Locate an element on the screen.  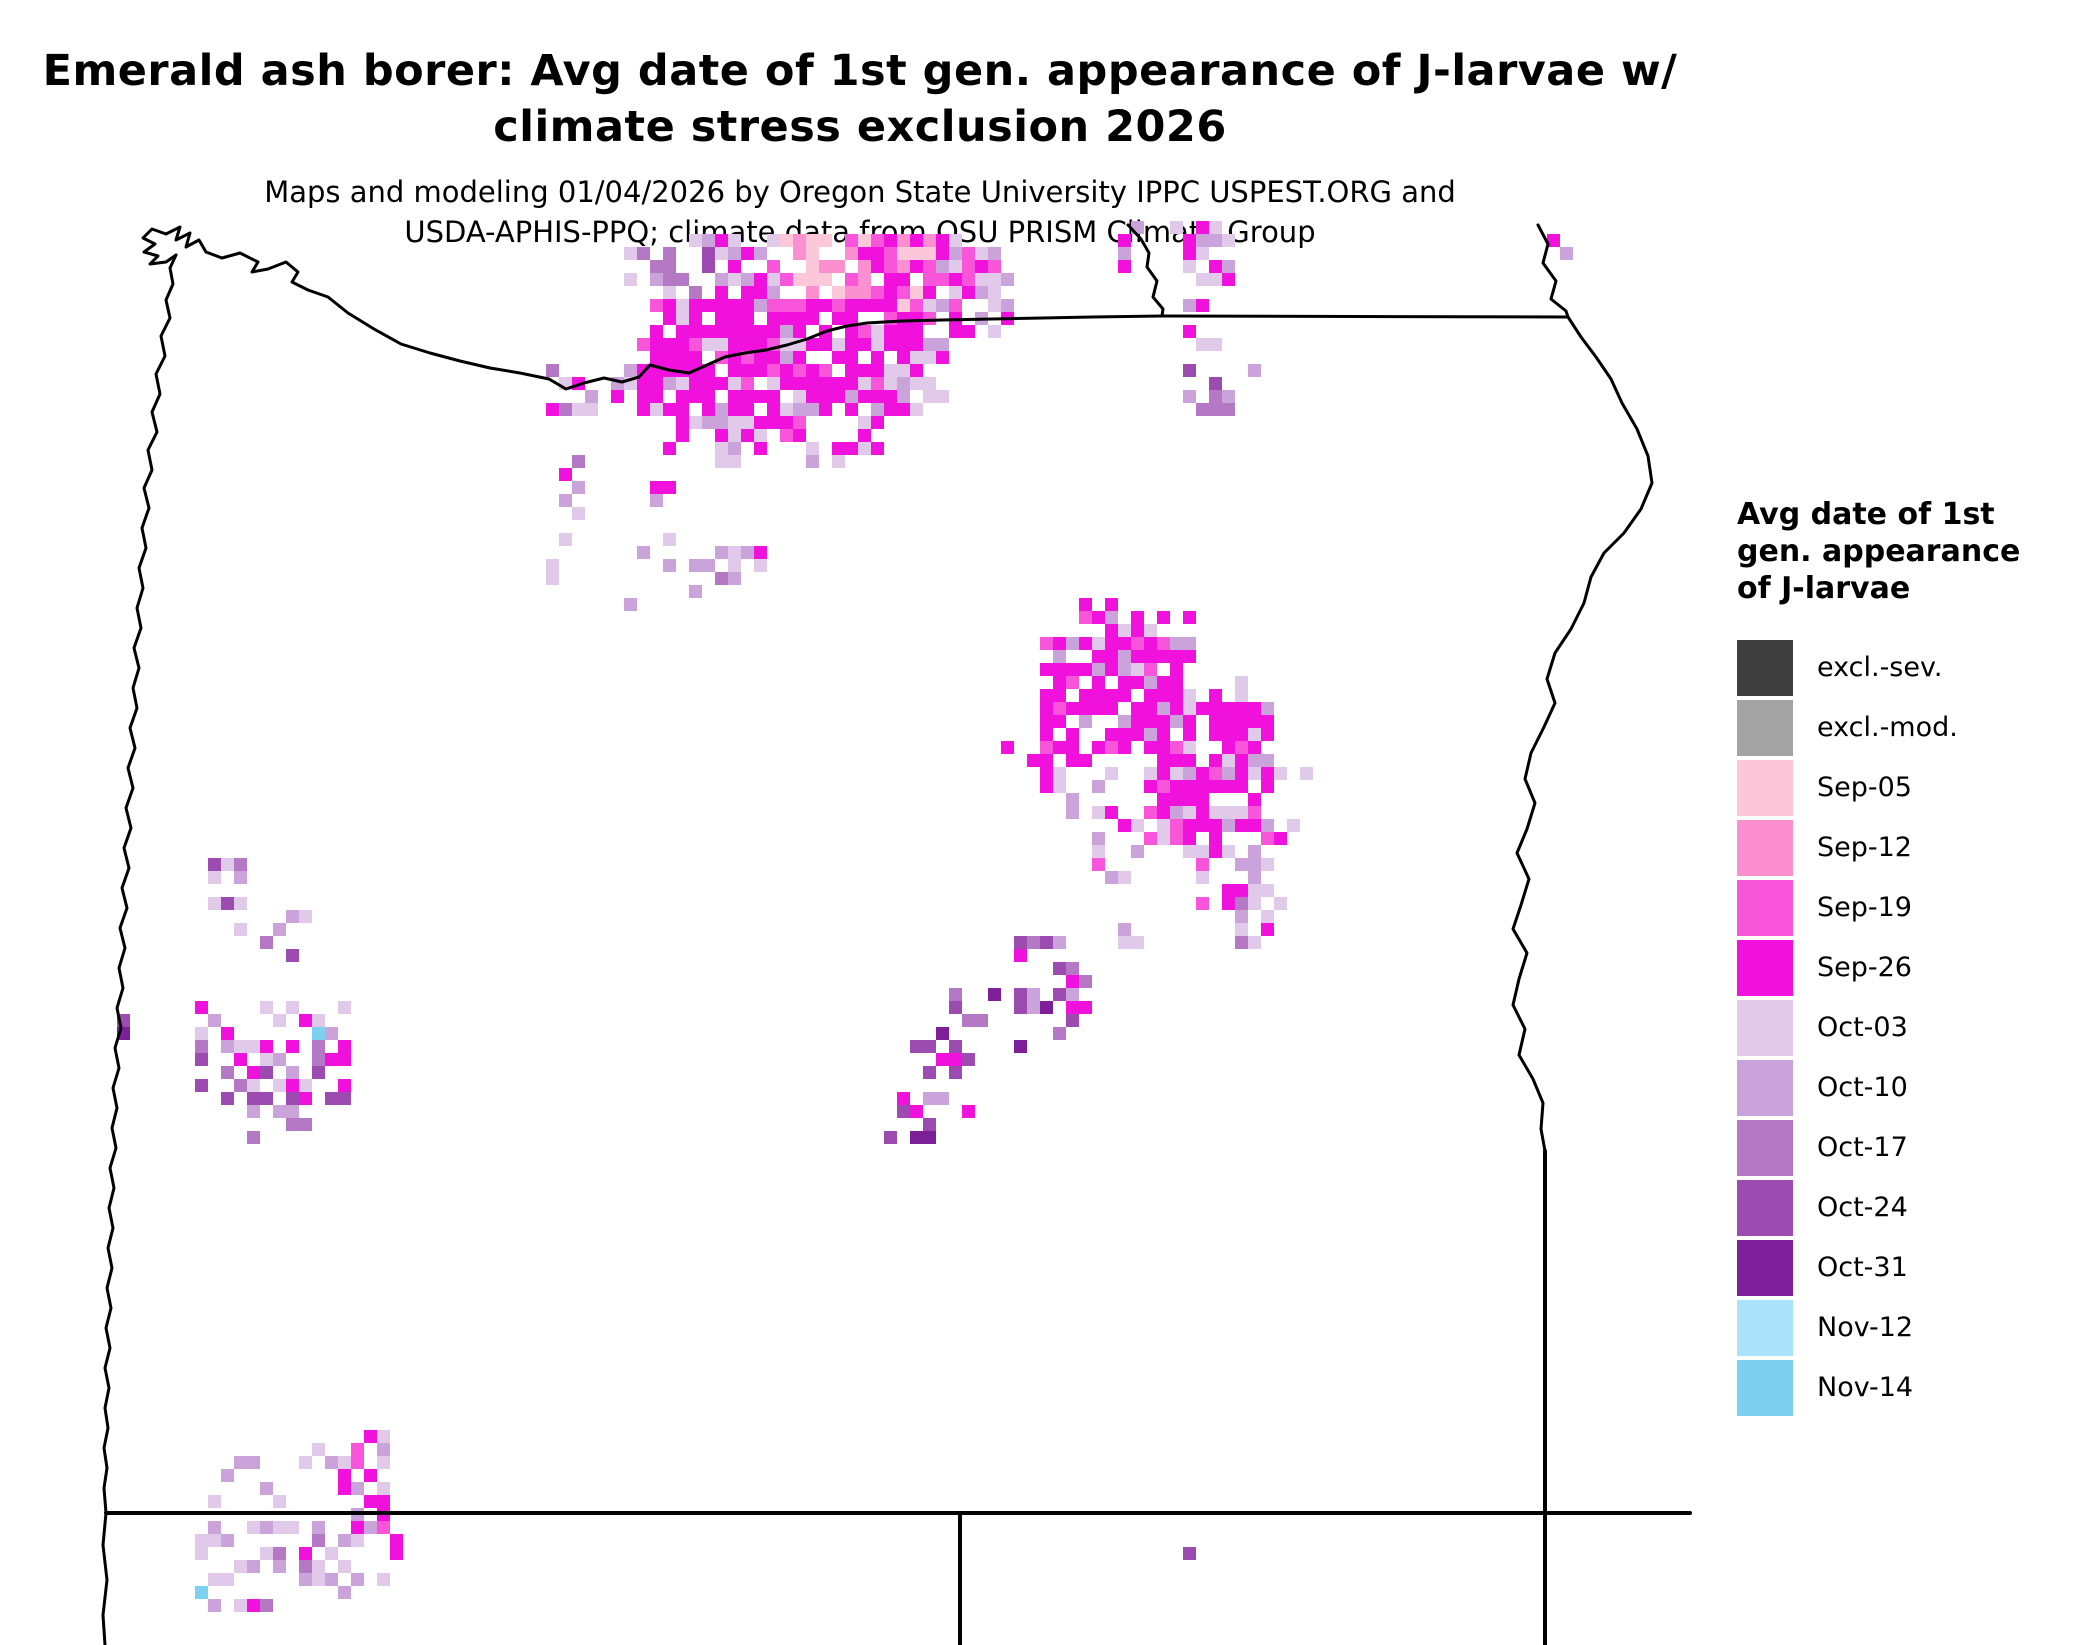
legend-entry: Oct-03 is located at coordinates (1913, 1028).